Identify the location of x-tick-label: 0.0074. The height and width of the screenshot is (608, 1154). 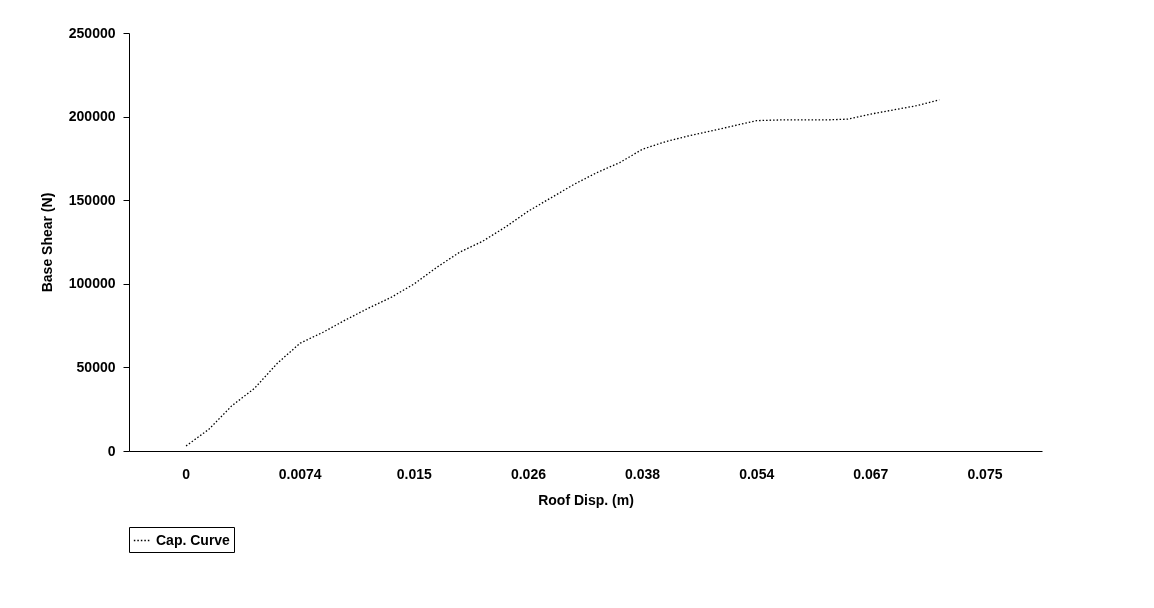
(300, 473).